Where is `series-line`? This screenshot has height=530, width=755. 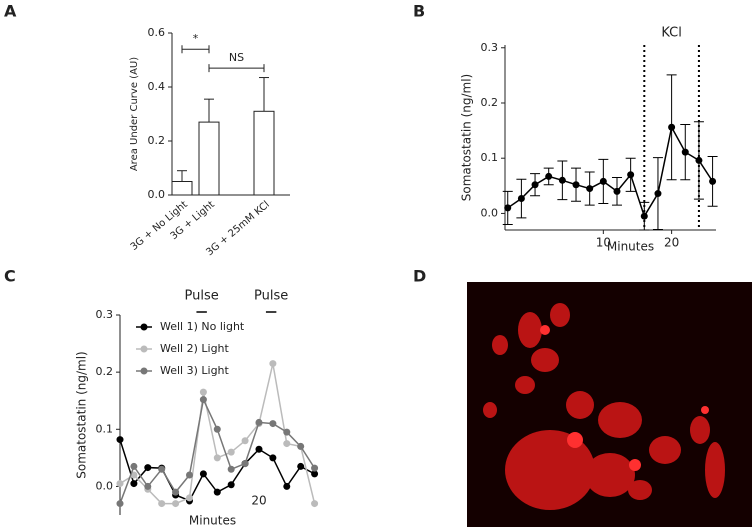
series-line is located at coordinates (610, 171).